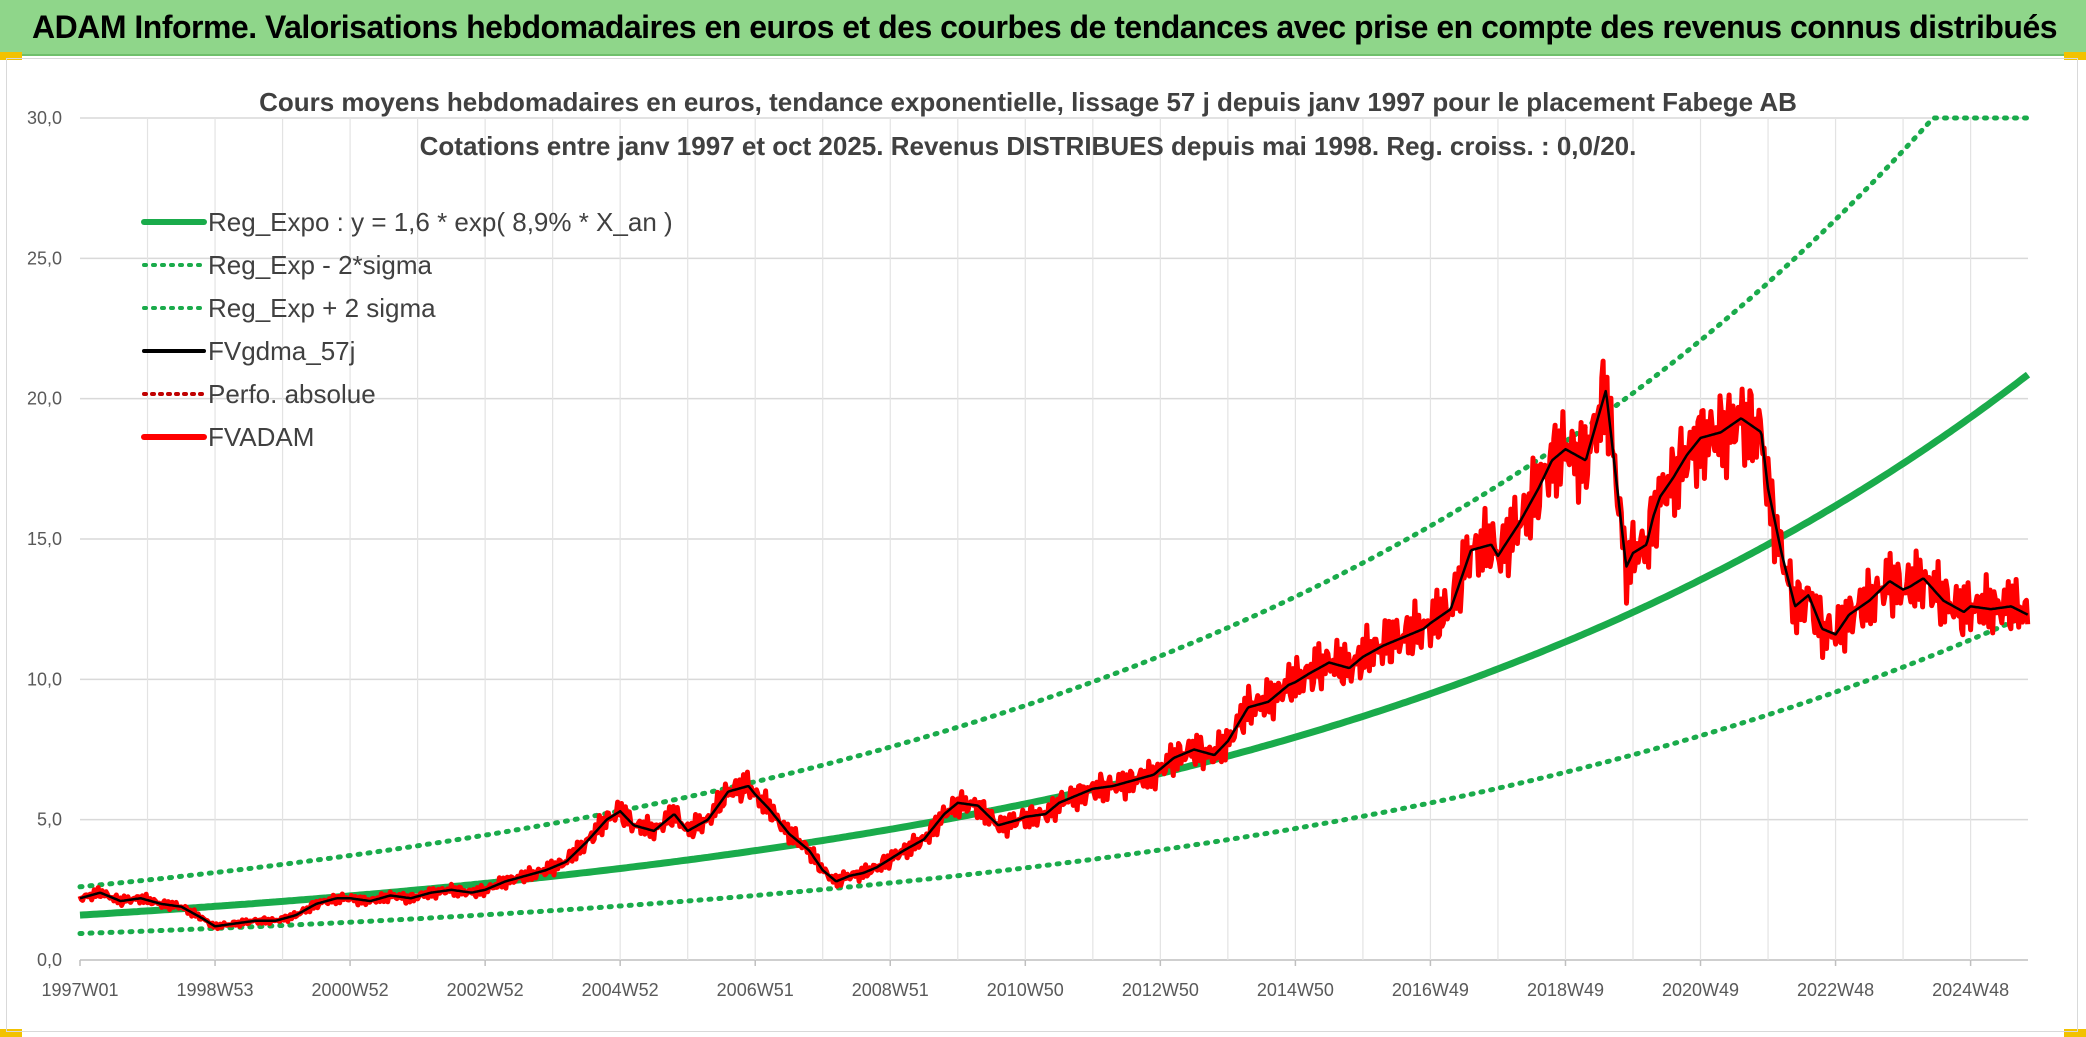 The width and height of the screenshot is (2086, 1037). Describe the element at coordinates (44, 258) in the screenshot. I see `y-tick-label: 25,0` at that location.